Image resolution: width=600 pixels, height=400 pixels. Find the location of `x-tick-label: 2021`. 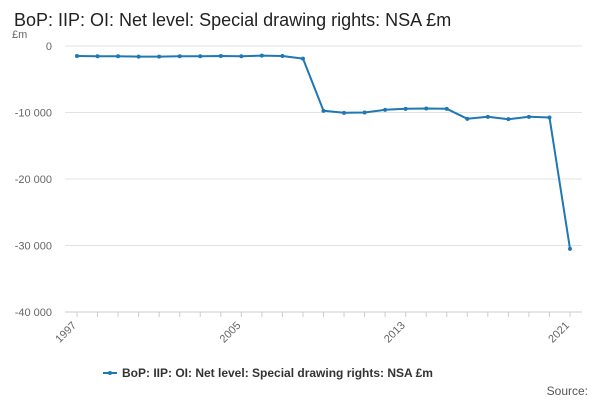

x-tick-label: 2021 is located at coordinates (559, 333).